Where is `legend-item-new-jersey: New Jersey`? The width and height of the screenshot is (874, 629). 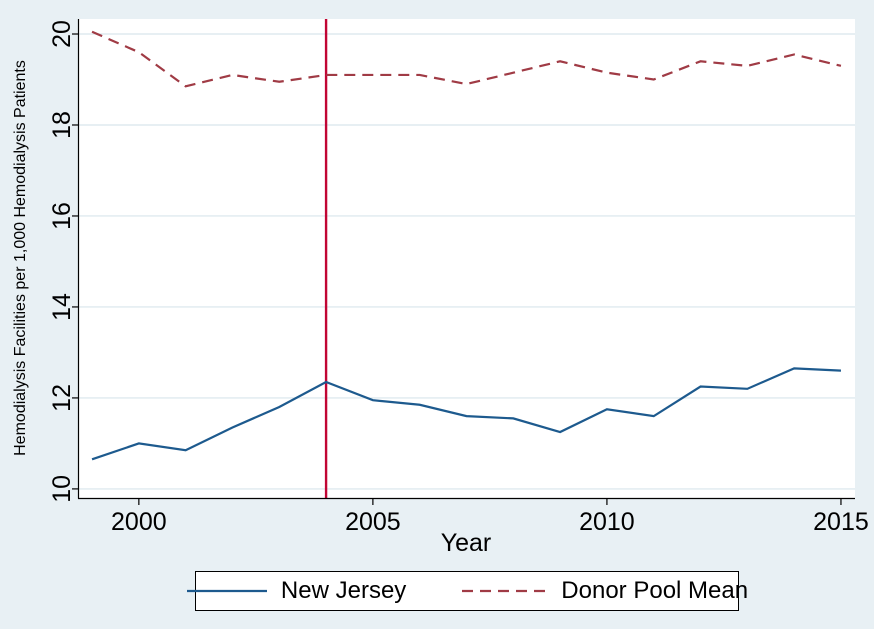 legend-item-new-jersey: New Jersey is located at coordinates (296, 591).